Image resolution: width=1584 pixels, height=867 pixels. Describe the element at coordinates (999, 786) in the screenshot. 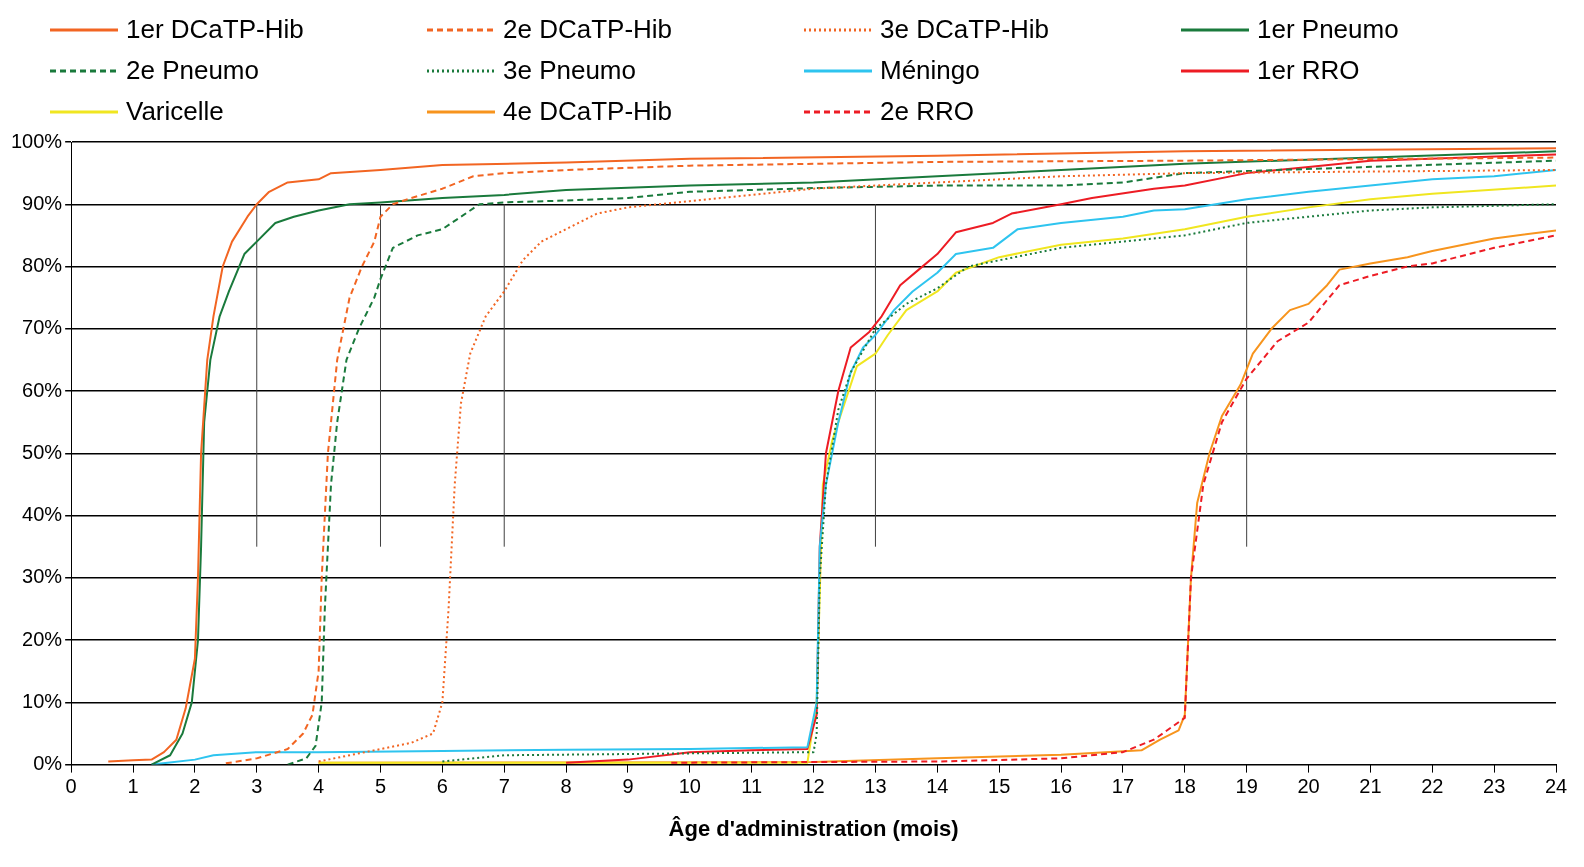

I see `x-tick-label: 15` at that location.